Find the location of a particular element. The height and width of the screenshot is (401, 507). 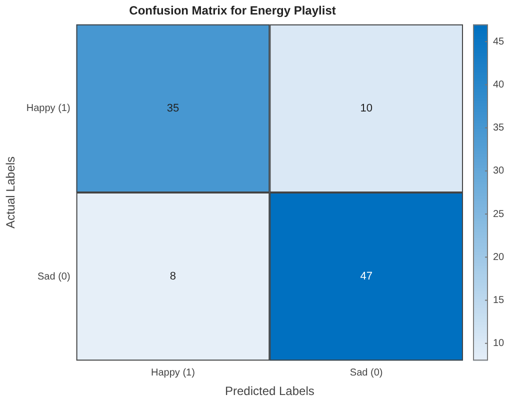

chart-title: Confusion Matrix for Energy Playlist is located at coordinates (232, 11).